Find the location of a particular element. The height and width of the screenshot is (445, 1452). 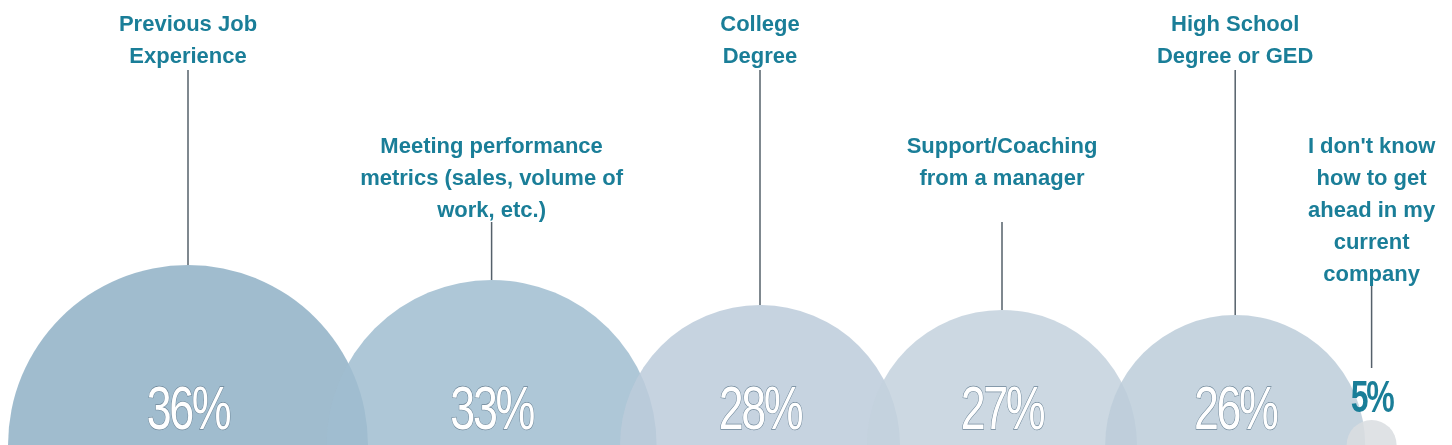

category-label: Support/Coaching from a manager is located at coordinates (1002, 162).